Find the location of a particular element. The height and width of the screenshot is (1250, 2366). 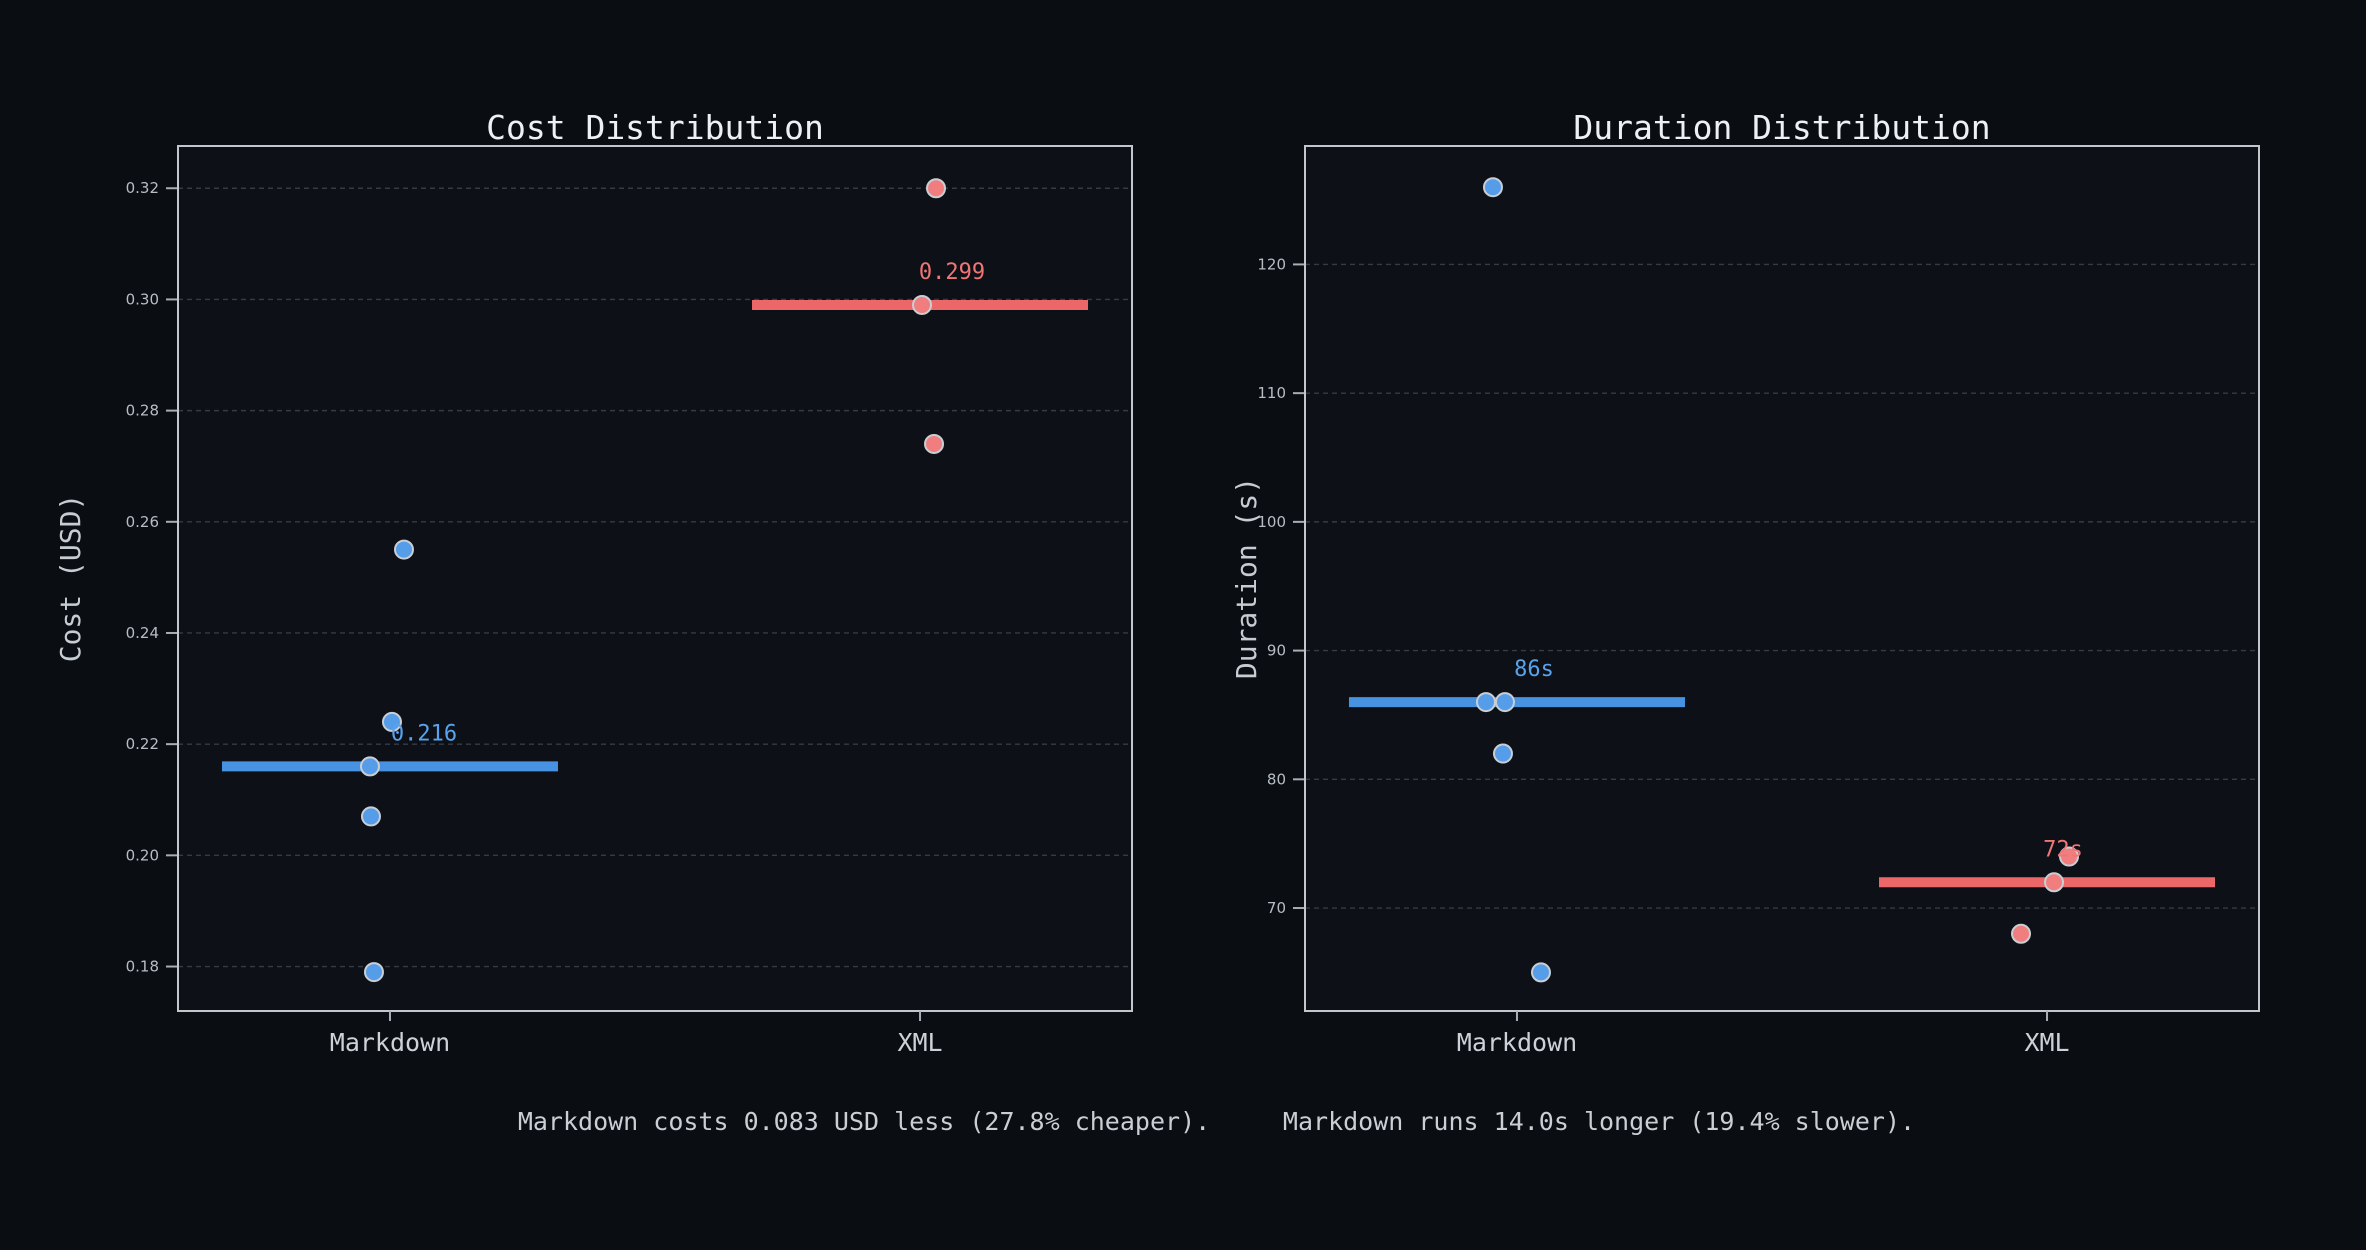

y-tick-label: 0.30 is located at coordinates (142, 299).